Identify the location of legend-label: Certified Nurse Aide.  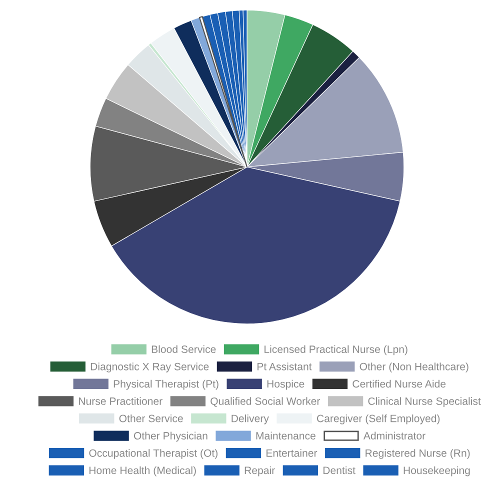
(399, 384).